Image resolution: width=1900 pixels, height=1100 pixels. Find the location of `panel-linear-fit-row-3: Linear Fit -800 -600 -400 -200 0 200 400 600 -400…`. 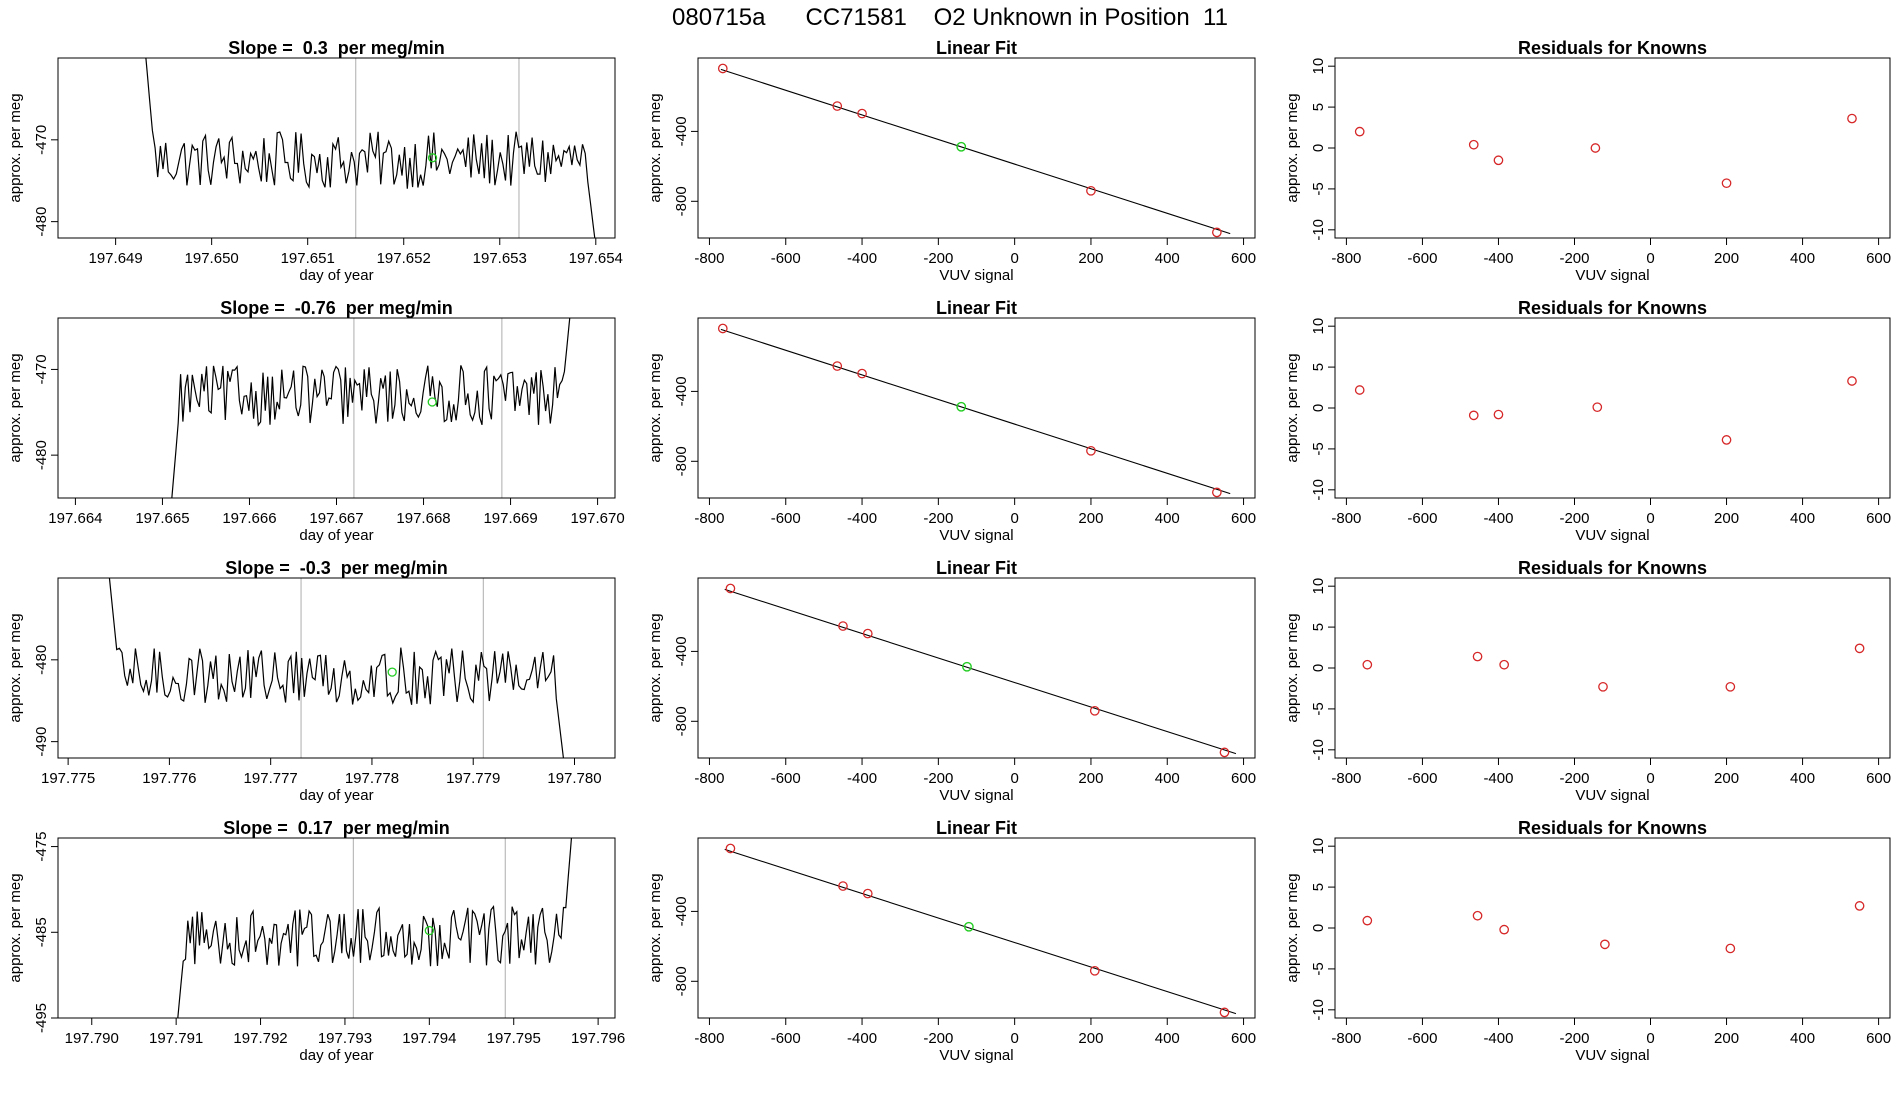

panel-linear-fit-row-3: Linear Fit -800 -600 -400 -200 0 200 400 600 -400… is located at coordinates (951, 681).